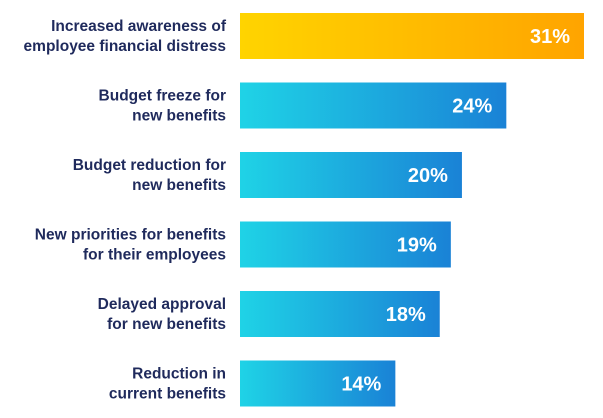 The width and height of the screenshot is (603, 418). What do you see at coordinates (162, 314) in the screenshot?
I see `category-label-5: Delayed approval for new benefits` at bounding box center [162, 314].